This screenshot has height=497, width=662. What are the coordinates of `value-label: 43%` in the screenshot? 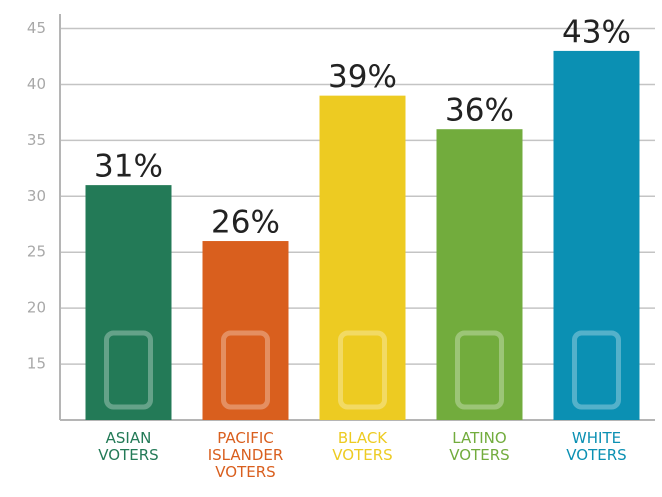 It's located at (596, 32).